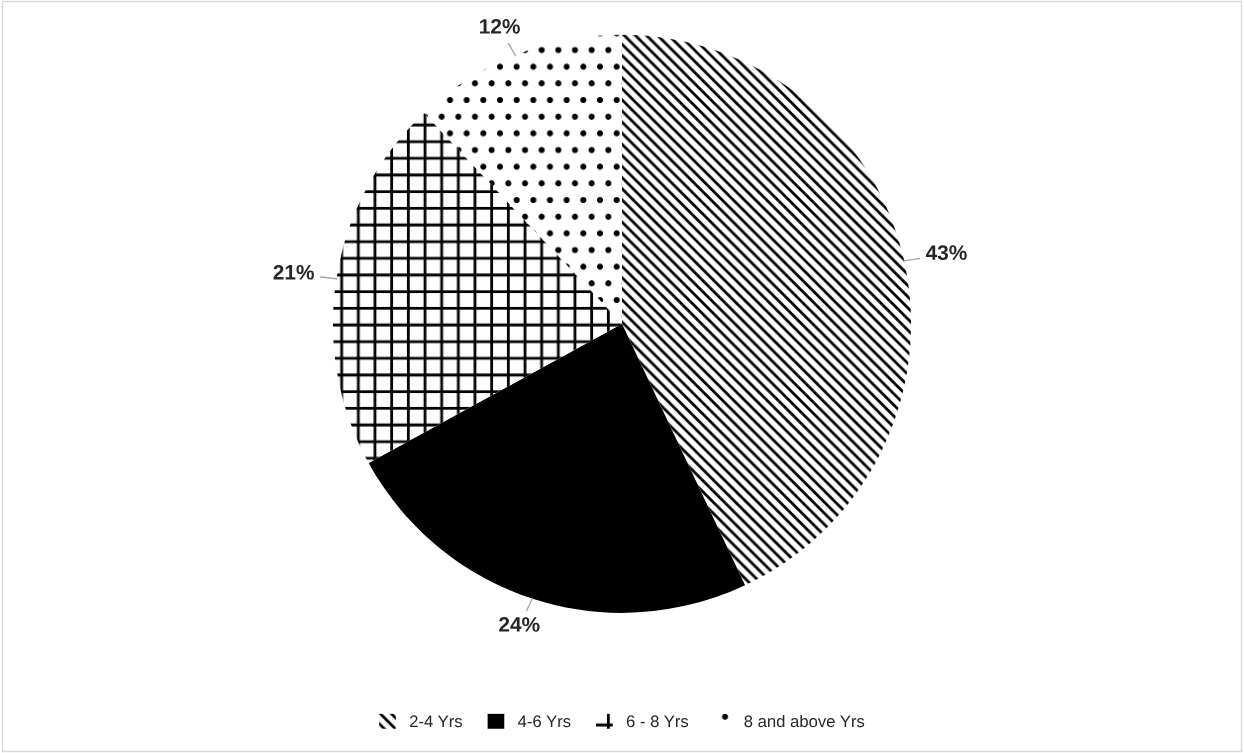 The image size is (1244, 753). Describe the element at coordinates (436, 721) in the screenshot. I see `legend-label: 2-4 Yrs` at that location.